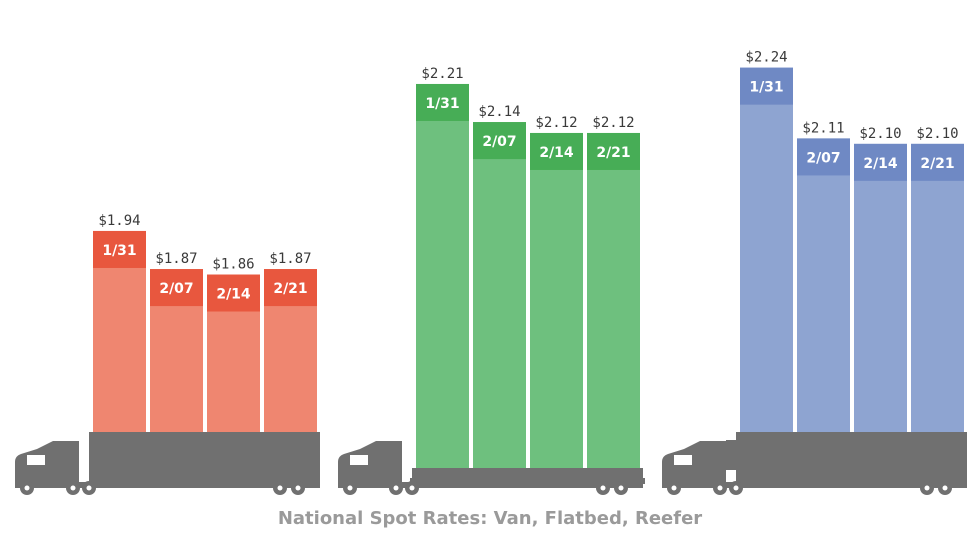 The height and width of the screenshot is (552, 980). What do you see at coordinates (204, 258) in the screenshot?
I see `labels-van: 1/31 $1.94 2/07 $1.87 2/14 $1.86 2/21 $1.87` at bounding box center [204, 258].